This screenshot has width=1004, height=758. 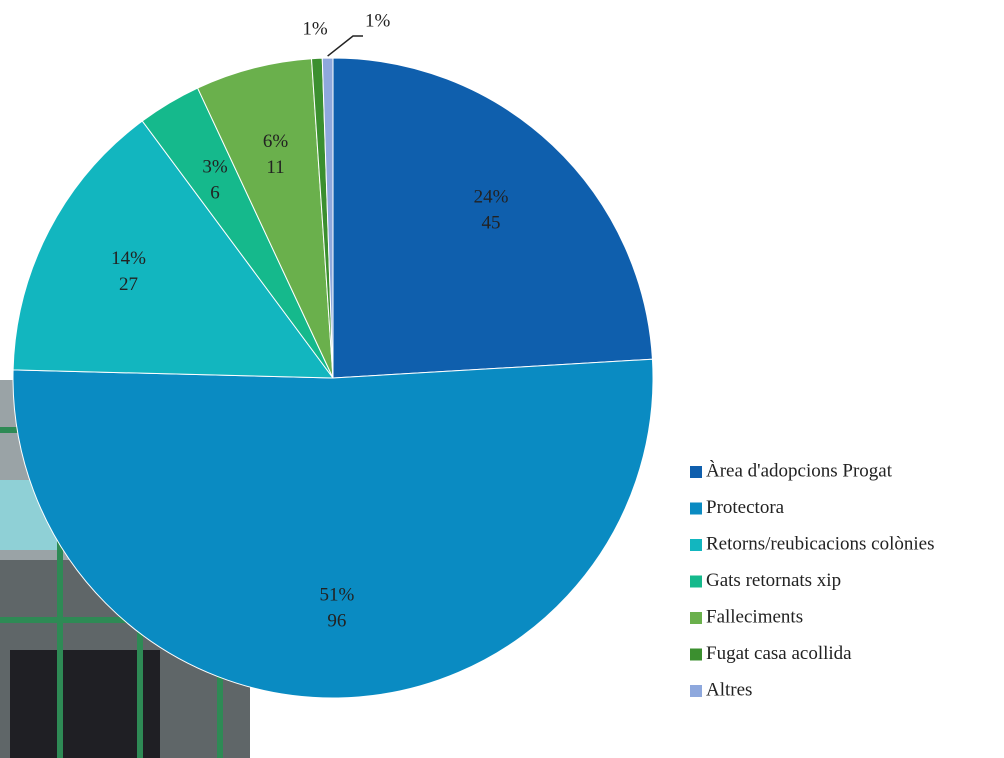 What do you see at coordinates (336, 621) in the screenshot?
I see `value-label: 96` at bounding box center [336, 621].